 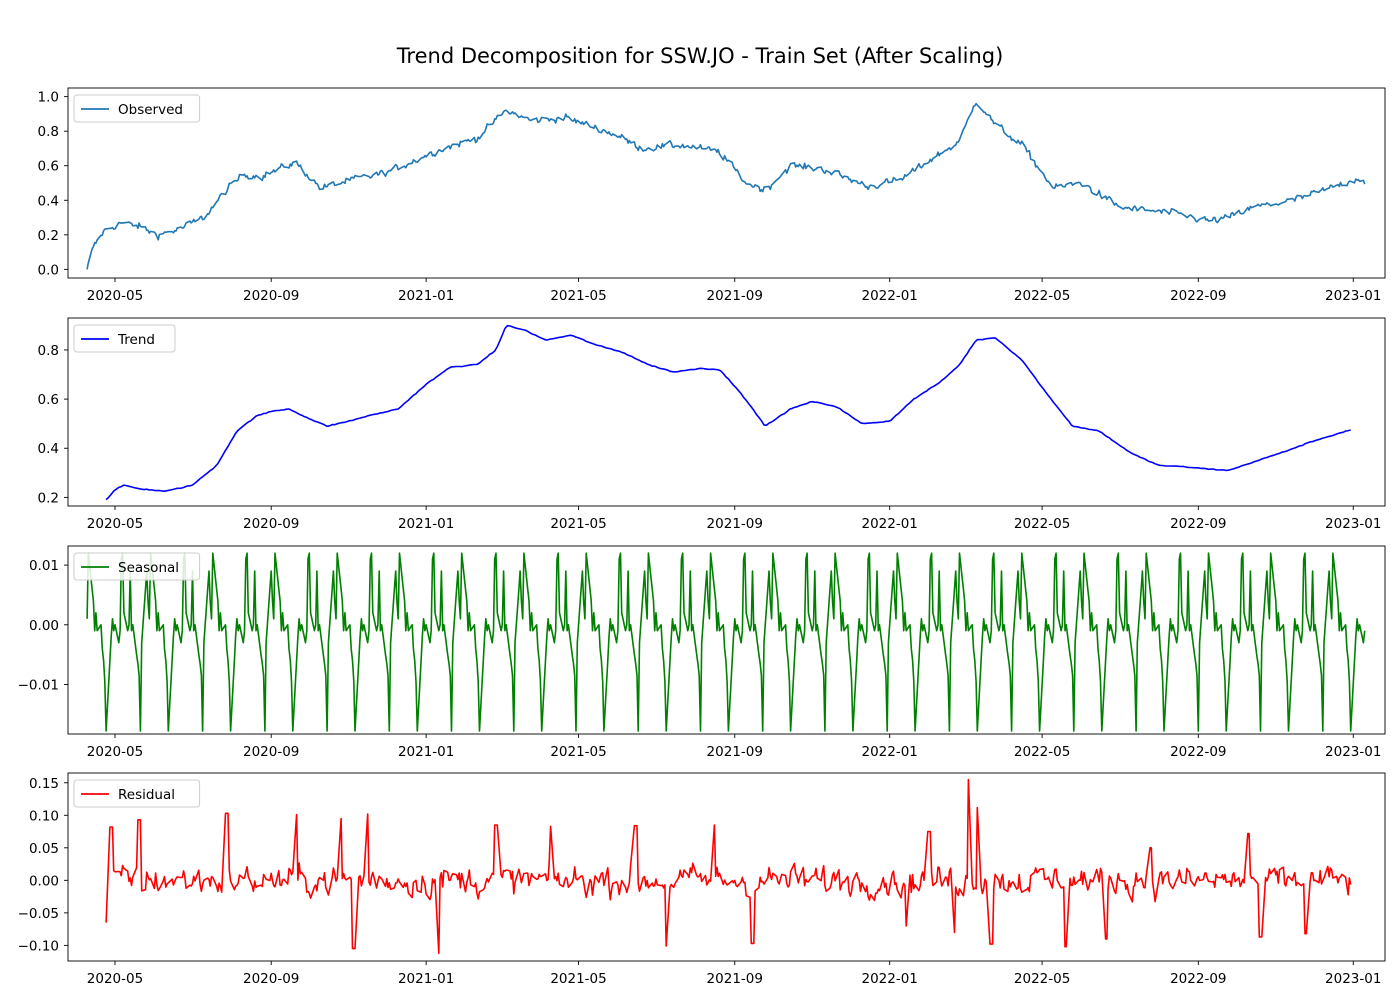 I want to click on y-tick-label: 0.0, so click(x=48, y=270).